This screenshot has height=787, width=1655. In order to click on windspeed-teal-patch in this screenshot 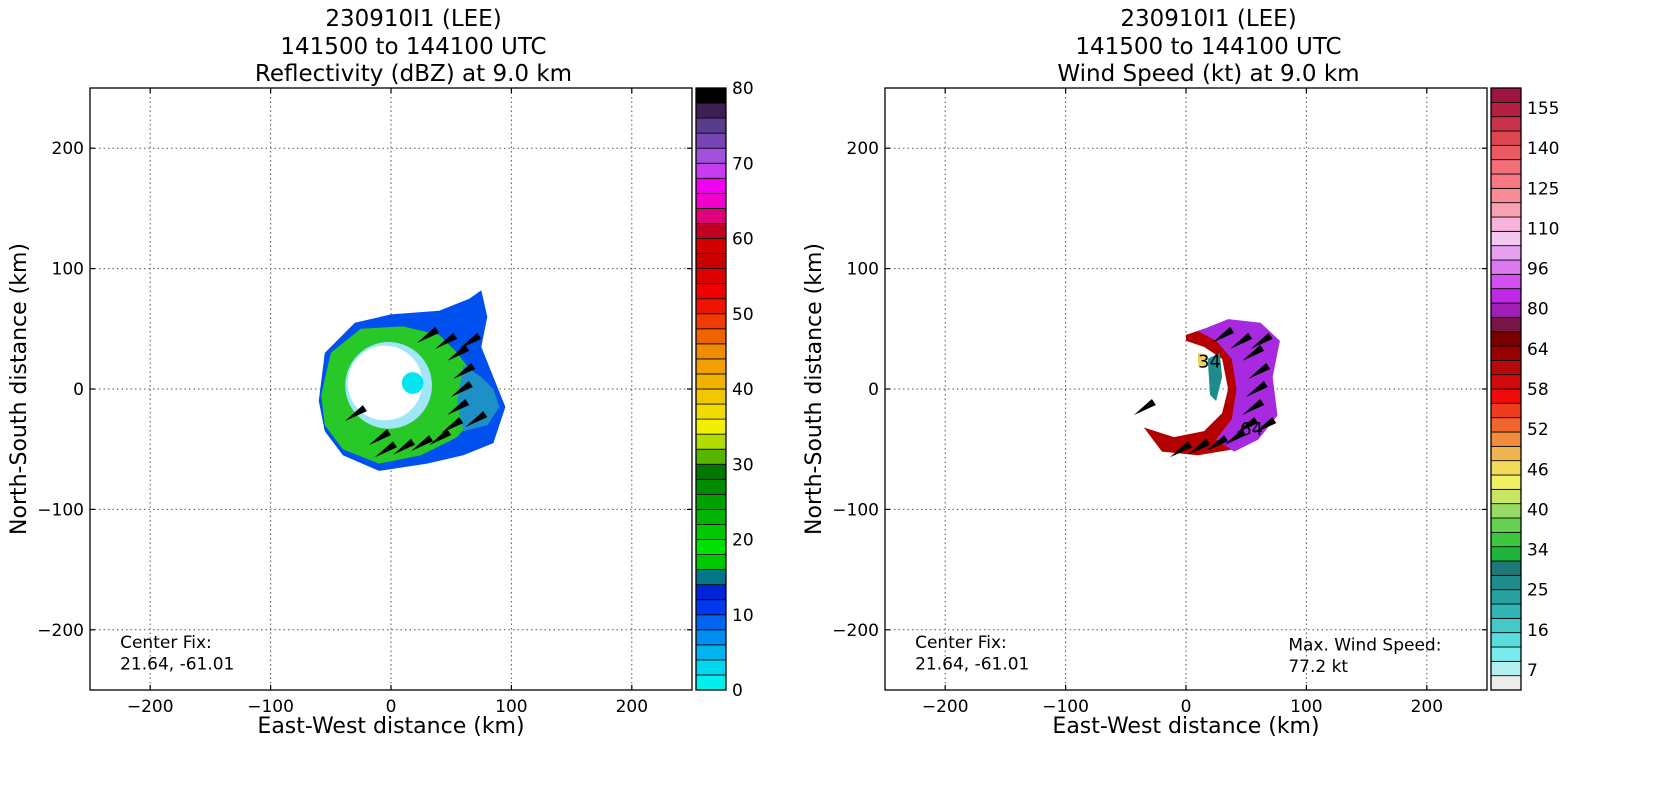, I will do `click(1215, 377)`.